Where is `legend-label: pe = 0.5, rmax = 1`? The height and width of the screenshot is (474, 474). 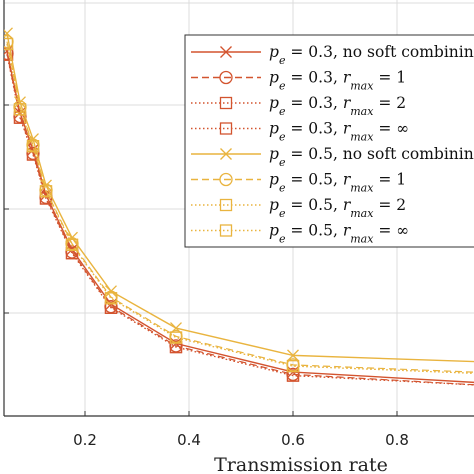 legend-label: pe = 0.5, rmax = 1 is located at coordinates (337, 183).